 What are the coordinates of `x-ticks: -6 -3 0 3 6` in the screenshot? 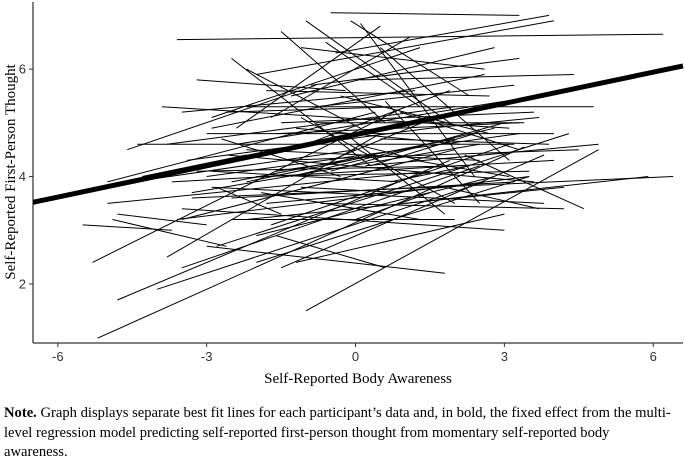 It's located at (354, 353).